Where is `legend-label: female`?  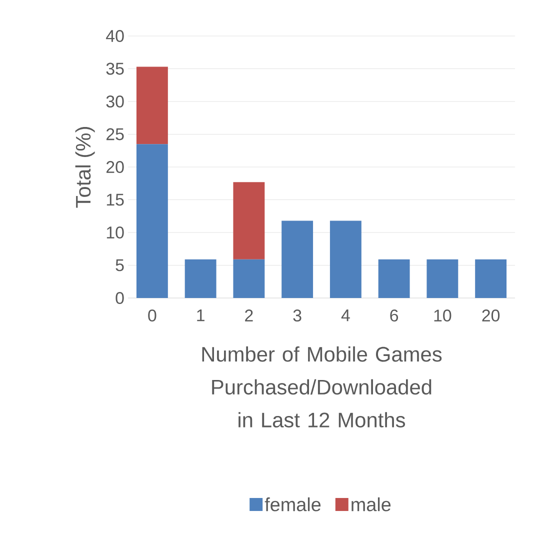
legend-label: female is located at coordinates (292, 504).